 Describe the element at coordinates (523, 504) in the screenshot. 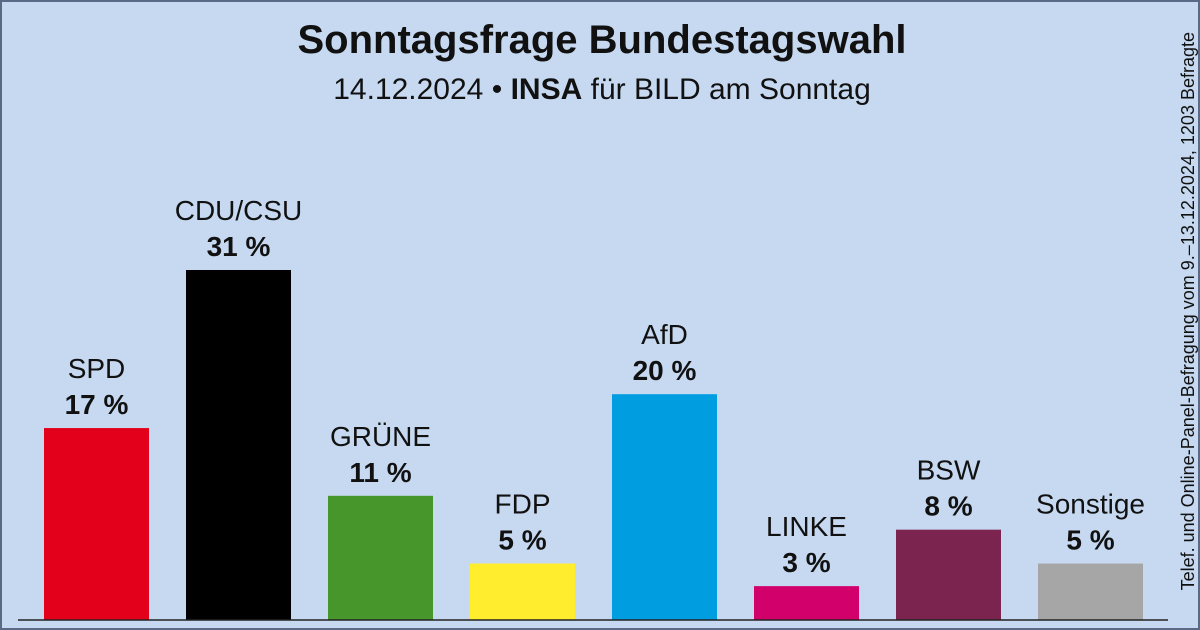

I see `bar-category-label: FDP` at that location.